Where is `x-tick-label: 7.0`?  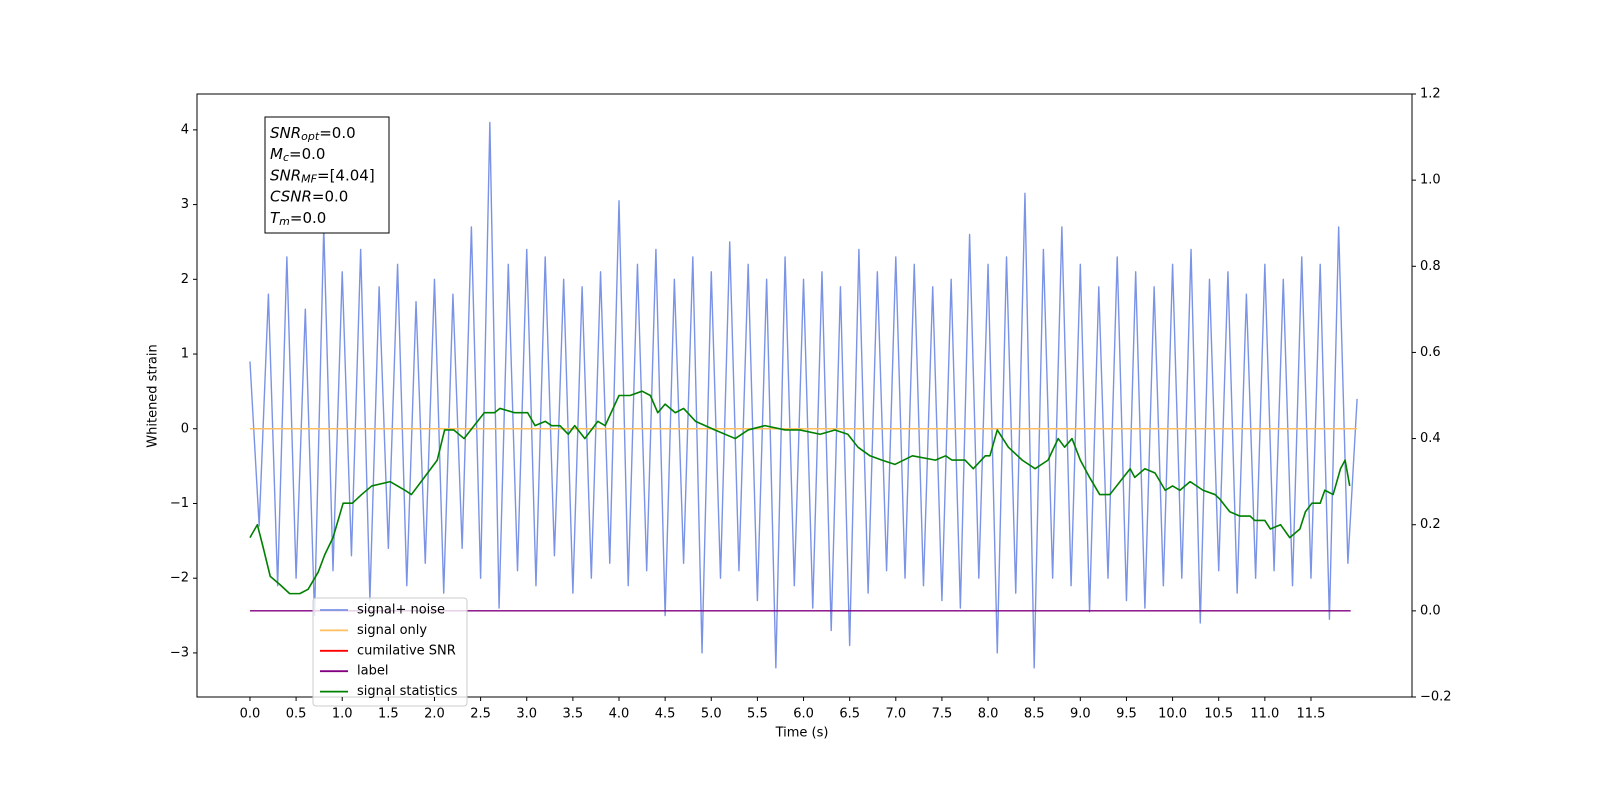 x-tick-label: 7.0 is located at coordinates (895, 714).